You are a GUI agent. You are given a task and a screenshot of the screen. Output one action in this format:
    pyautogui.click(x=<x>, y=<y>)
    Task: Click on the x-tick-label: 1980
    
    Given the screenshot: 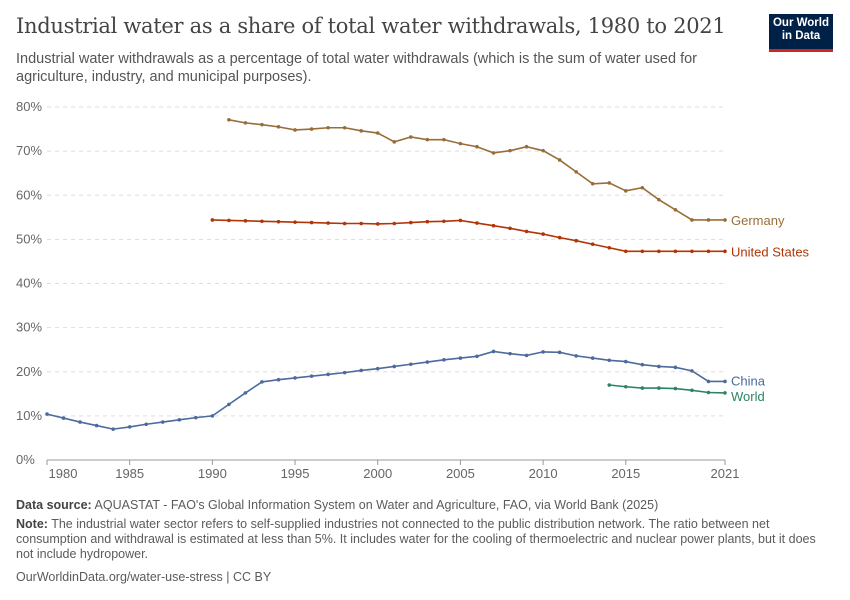 What is the action you would take?
    pyautogui.click(x=63, y=473)
    